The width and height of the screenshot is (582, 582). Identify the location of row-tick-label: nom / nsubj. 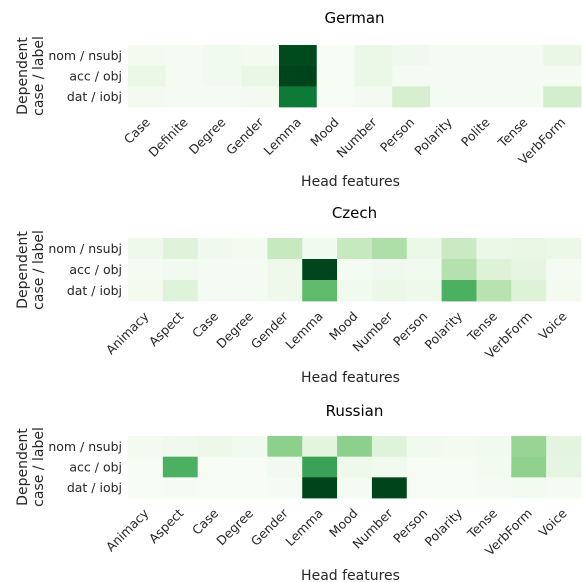
(85, 248).